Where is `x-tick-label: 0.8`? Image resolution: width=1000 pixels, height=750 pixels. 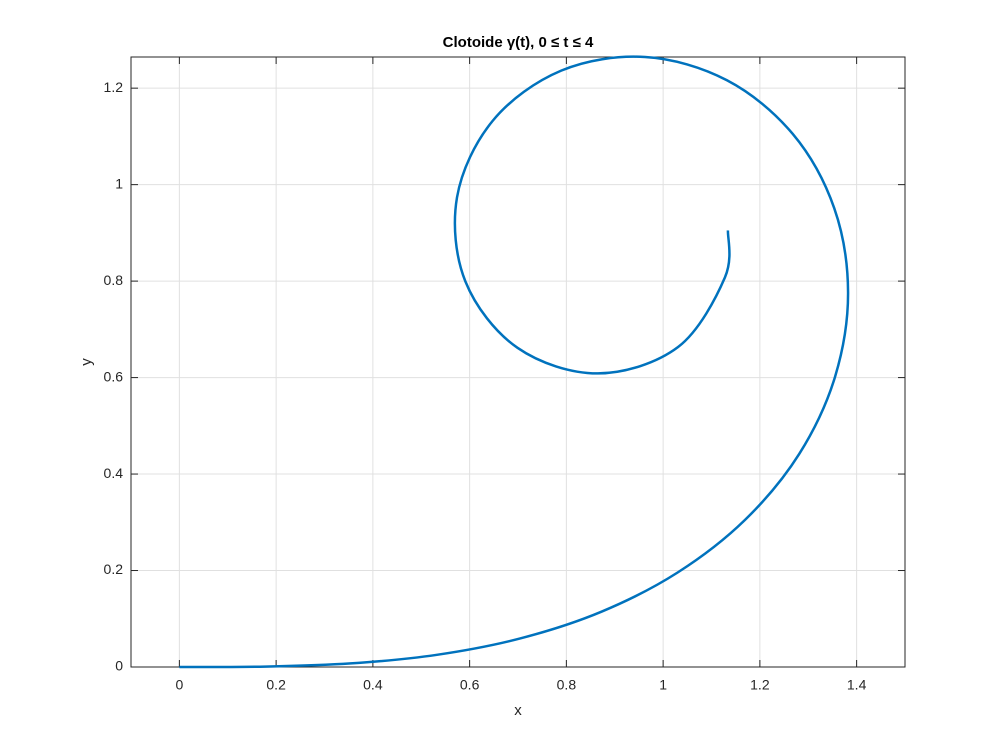
x-tick-label: 0.8 is located at coordinates (567, 685).